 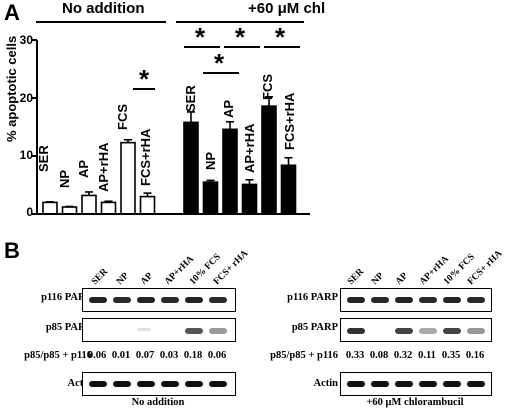 I want to click on row-label-actin-right: Actin, so click(x=326, y=383).